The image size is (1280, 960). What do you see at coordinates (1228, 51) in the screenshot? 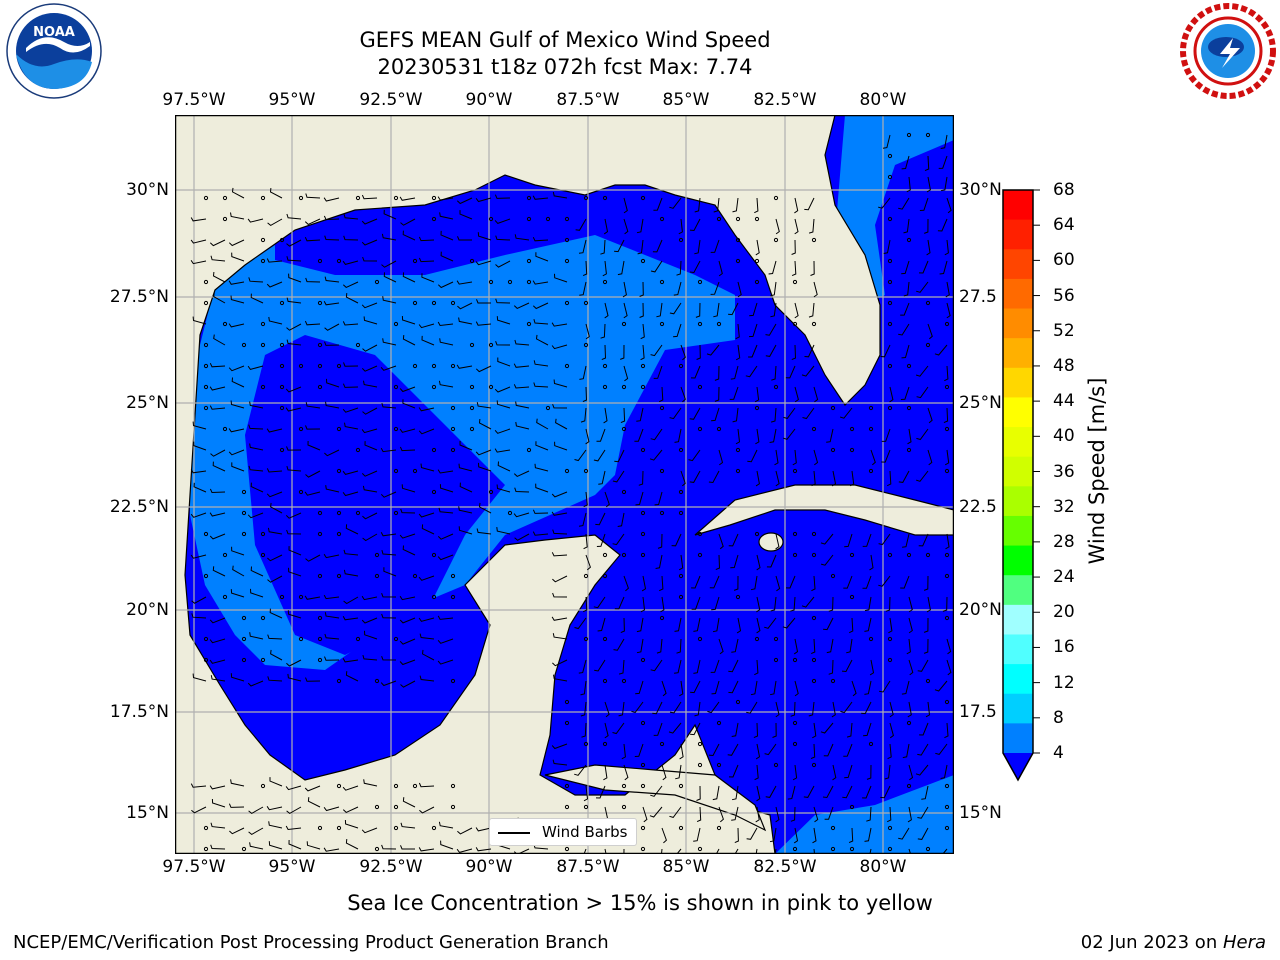
I see `nws-logo` at bounding box center [1228, 51].